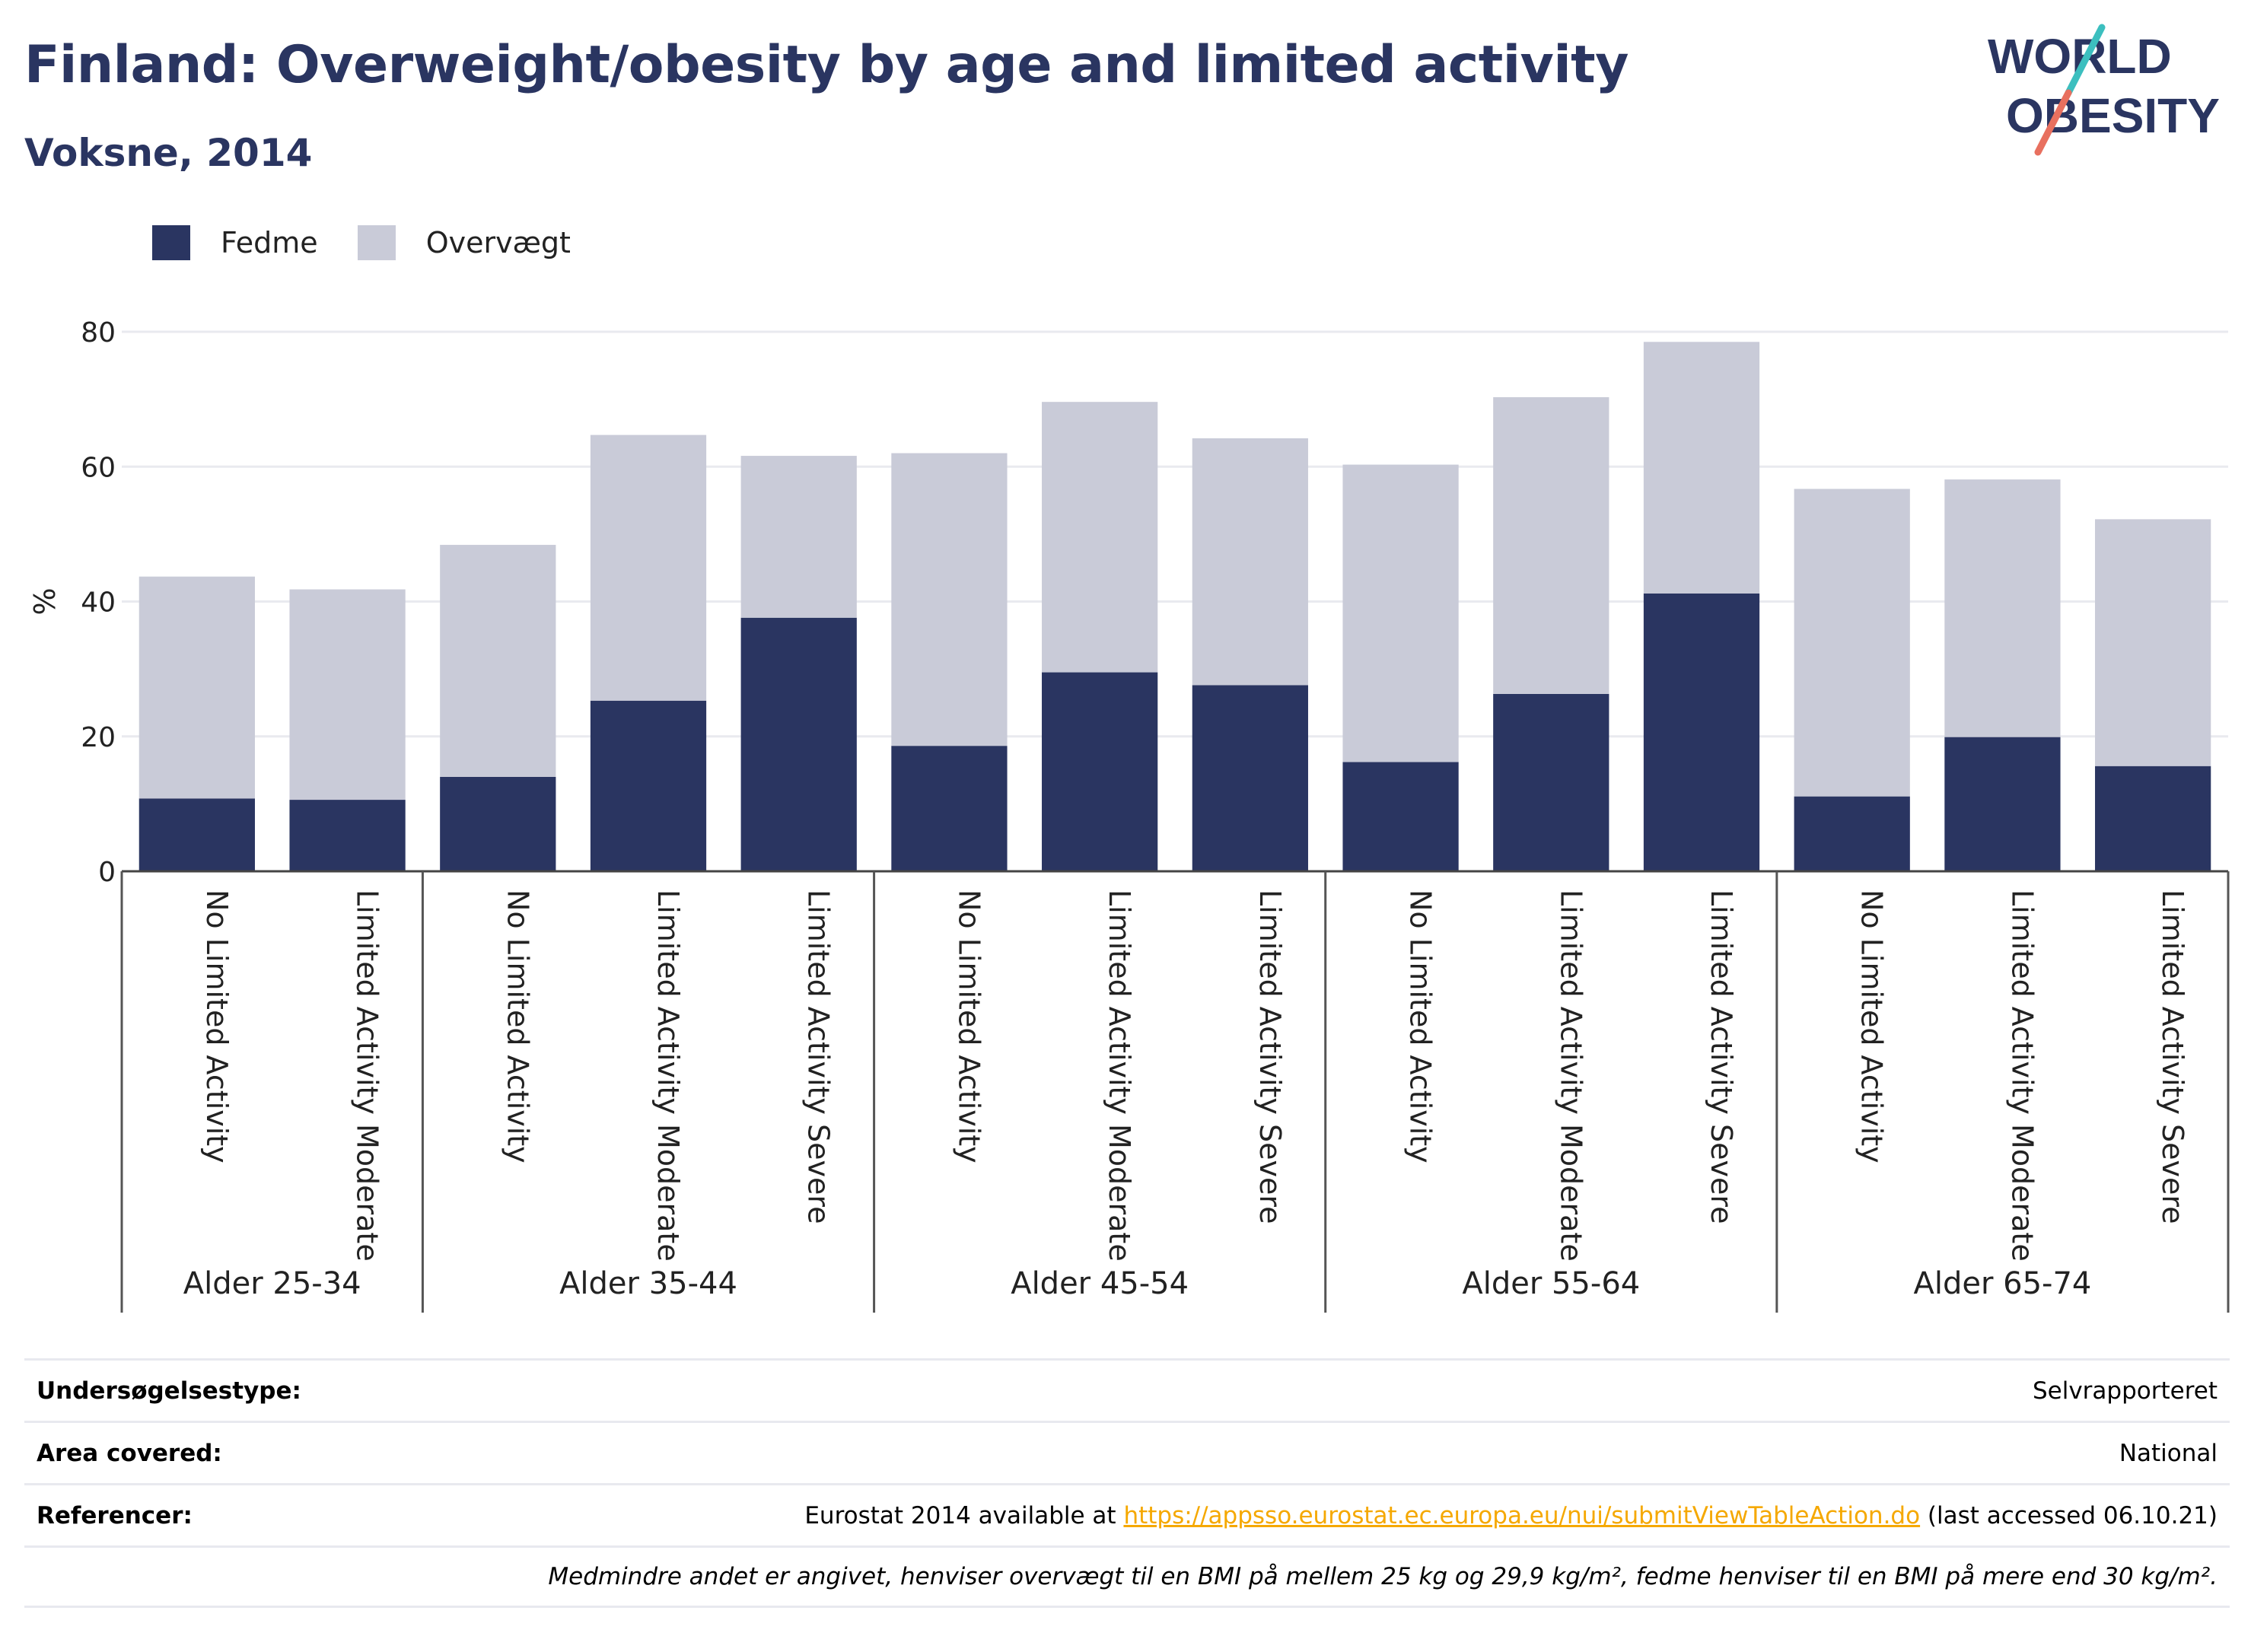 This screenshot has height=1652, width=2251. Describe the element at coordinates (2085, 60) in the screenshot. I see `logo-accent-teal` at that location.